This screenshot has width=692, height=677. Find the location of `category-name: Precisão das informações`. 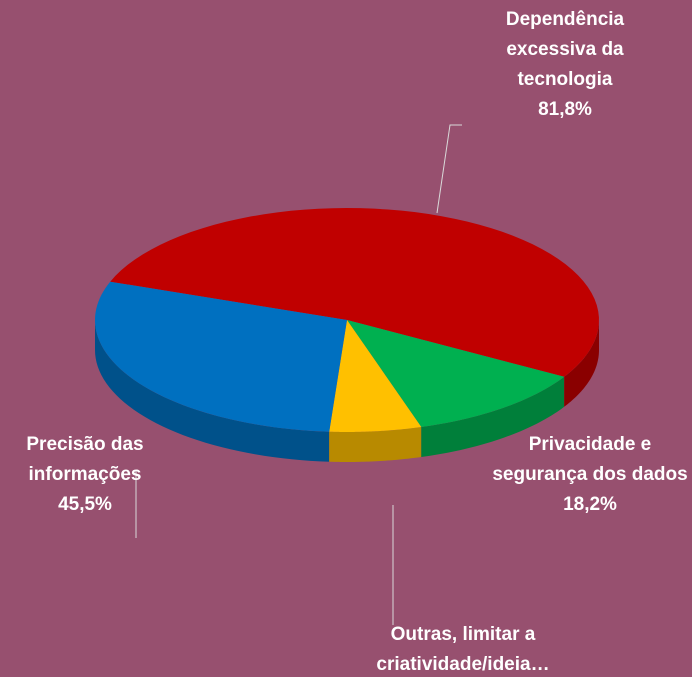

category-name: Precisão das informações is located at coordinates (85, 459).